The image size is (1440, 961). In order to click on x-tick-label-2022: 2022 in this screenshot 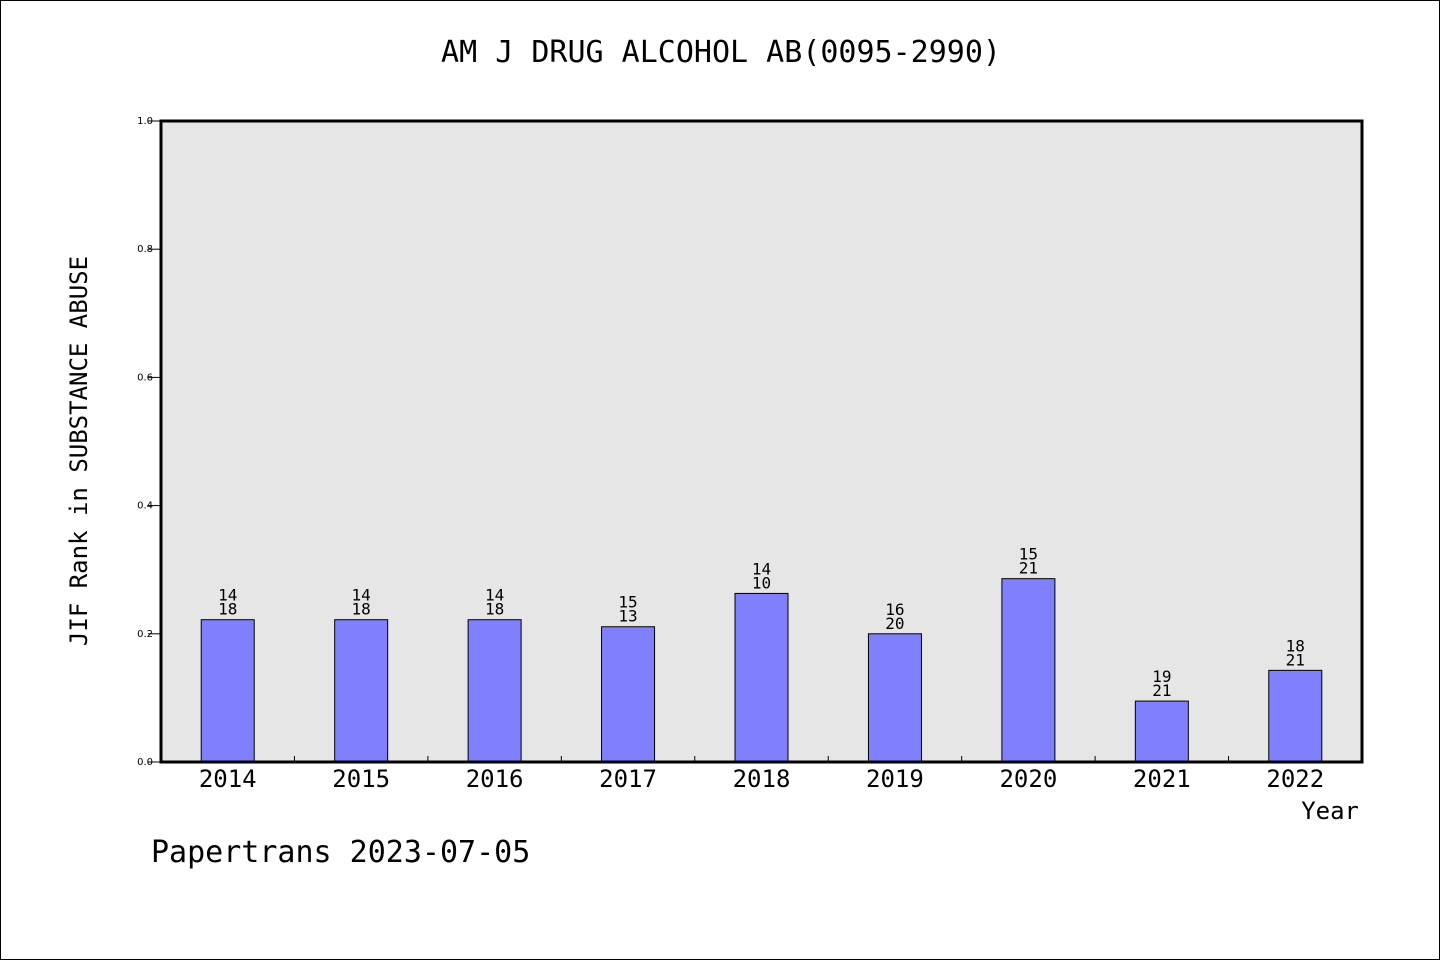, I will do `click(1295, 779)`.